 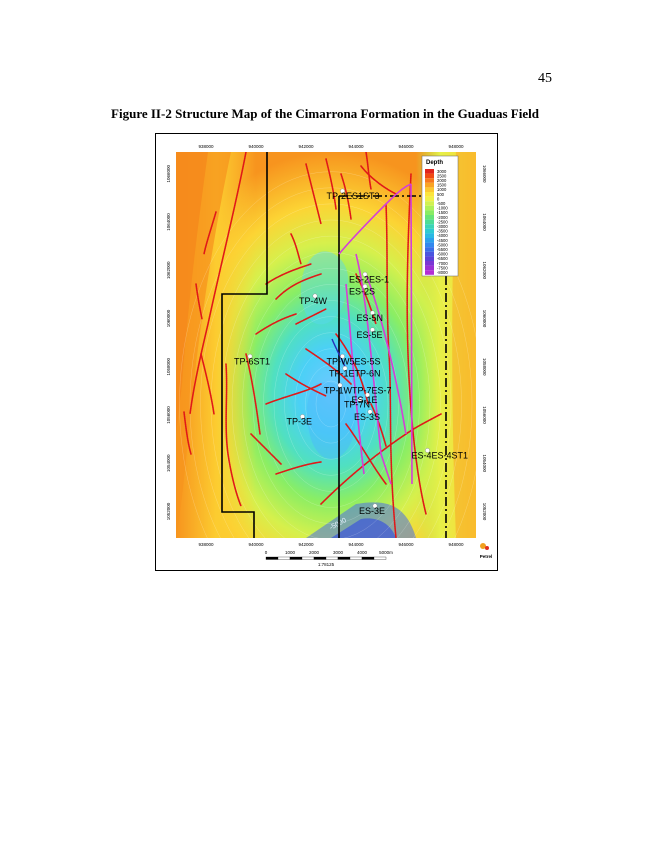 I want to click on legend-value: -6500, so click(x=442, y=258).